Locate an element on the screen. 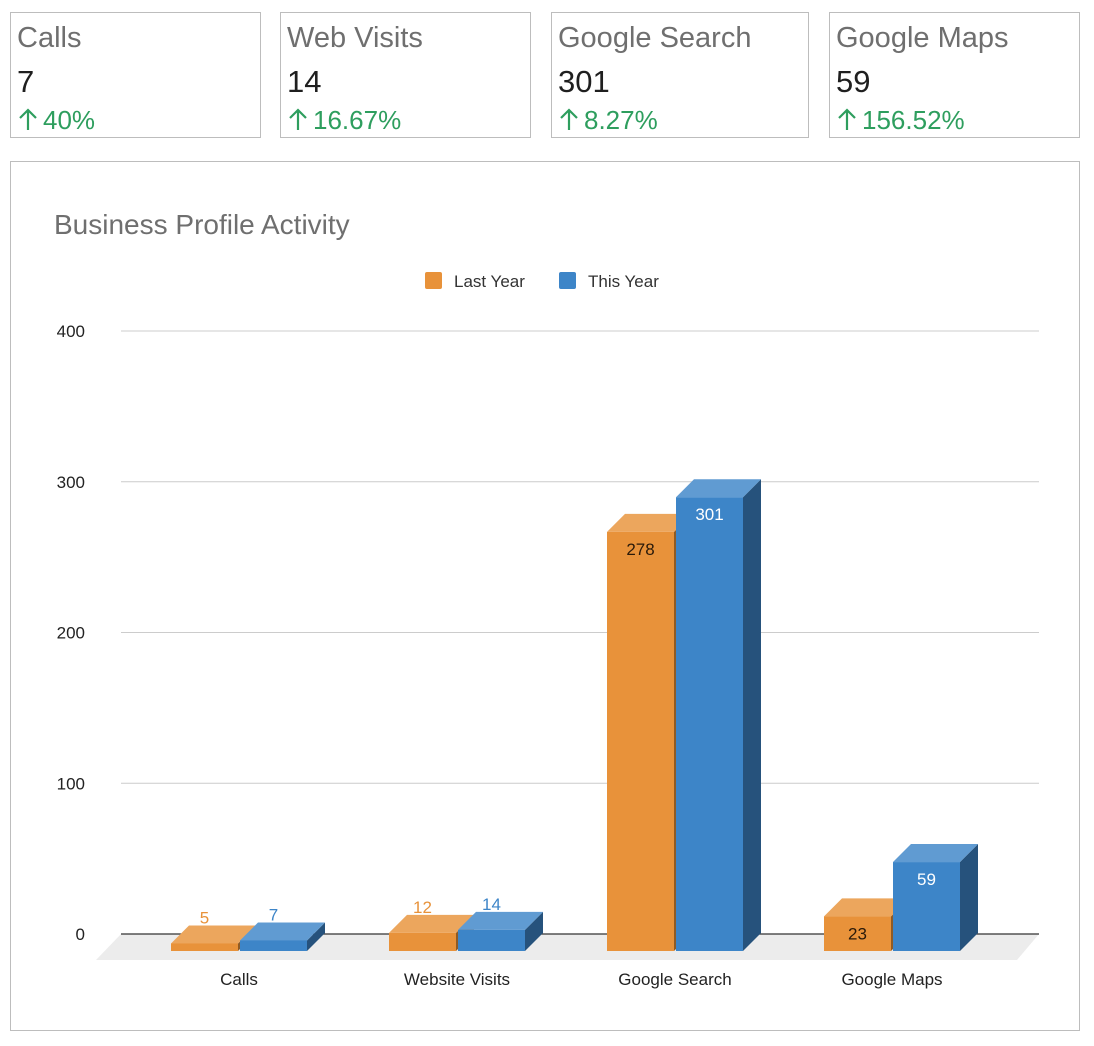 This screenshot has height=1046, width=1094. kpi-change: 8.27% is located at coordinates (683, 120).